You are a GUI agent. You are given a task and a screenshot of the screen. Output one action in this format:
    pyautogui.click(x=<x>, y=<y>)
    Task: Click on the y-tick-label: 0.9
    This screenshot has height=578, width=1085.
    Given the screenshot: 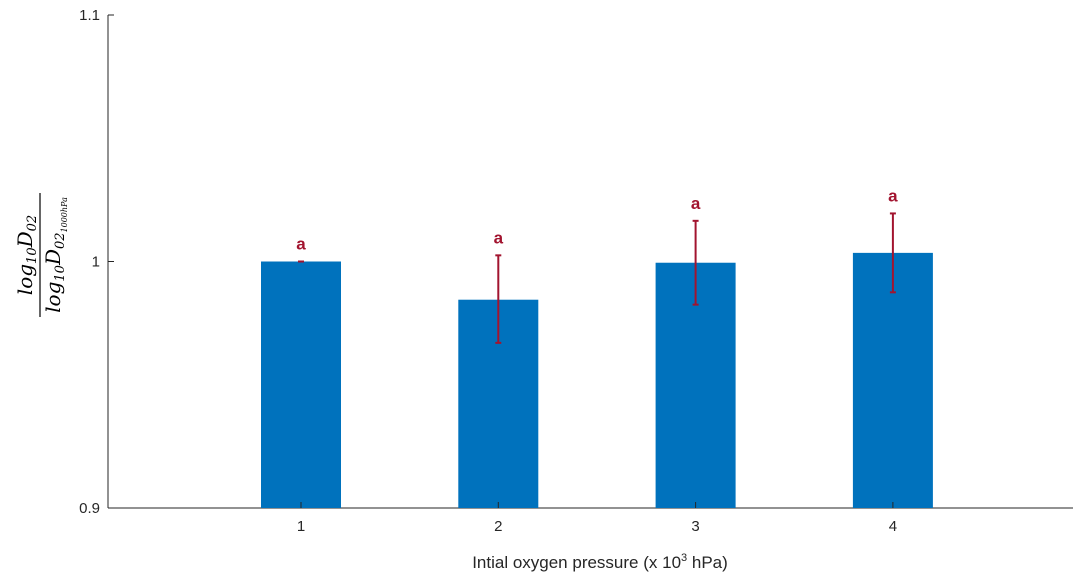 What is the action you would take?
    pyautogui.click(x=89, y=508)
    